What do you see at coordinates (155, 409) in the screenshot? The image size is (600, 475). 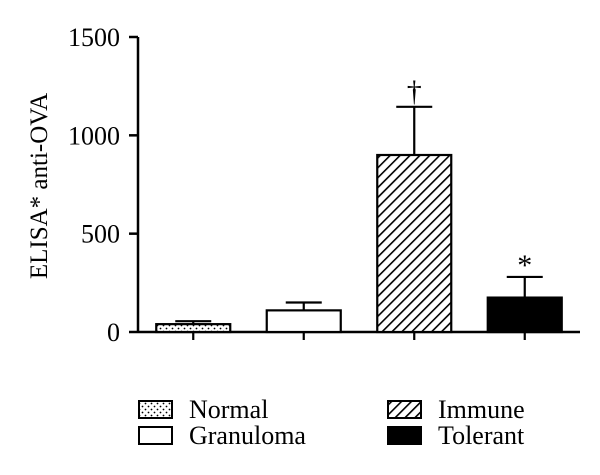 I see `legend-swatch-normal` at bounding box center [155, 409].